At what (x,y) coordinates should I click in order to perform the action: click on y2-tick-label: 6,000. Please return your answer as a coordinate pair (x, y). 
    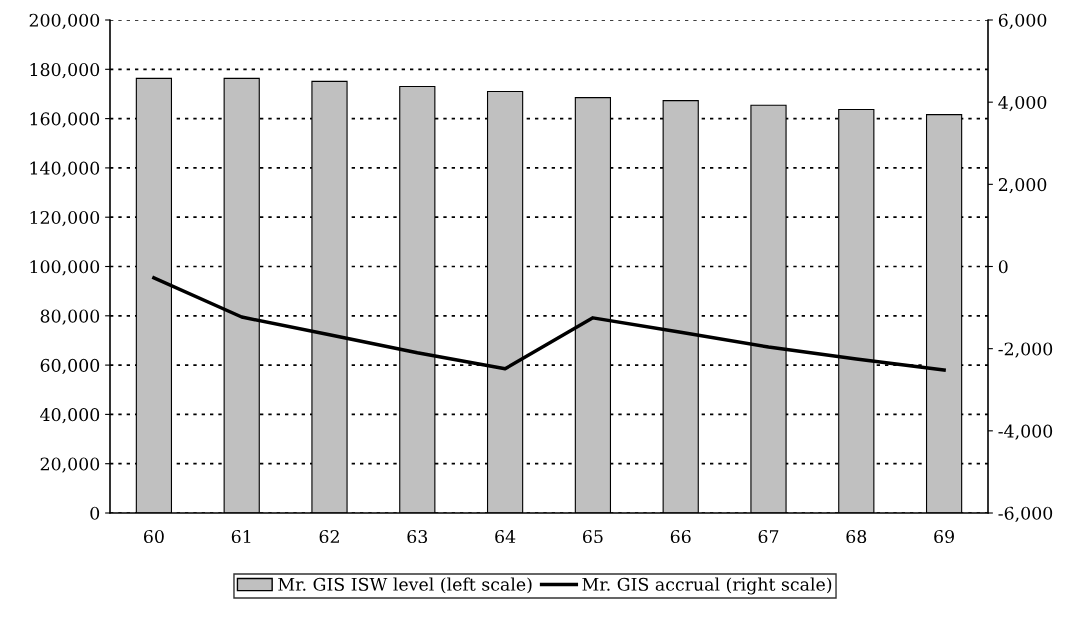
    Looking at the image, I should click on (1022, 21).